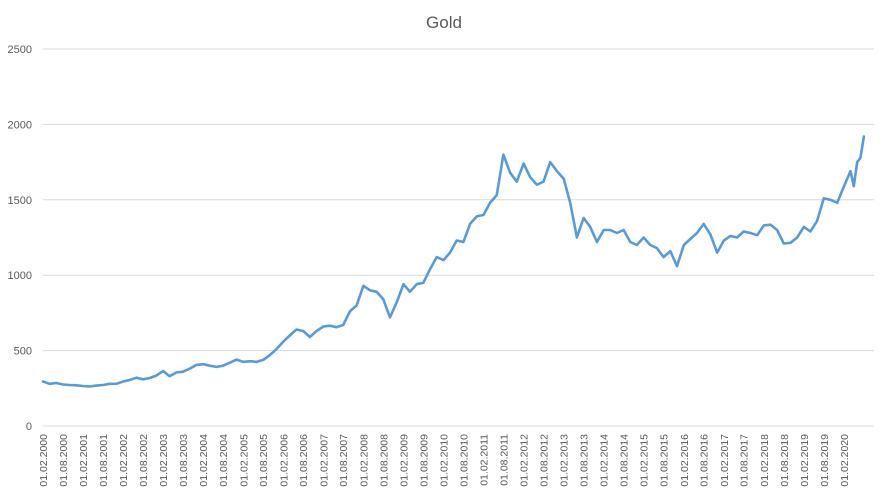 The width and height of the screenshot is (889, 498). I want to click on x-tick-label: 01.02.2000, so click(44, 460).